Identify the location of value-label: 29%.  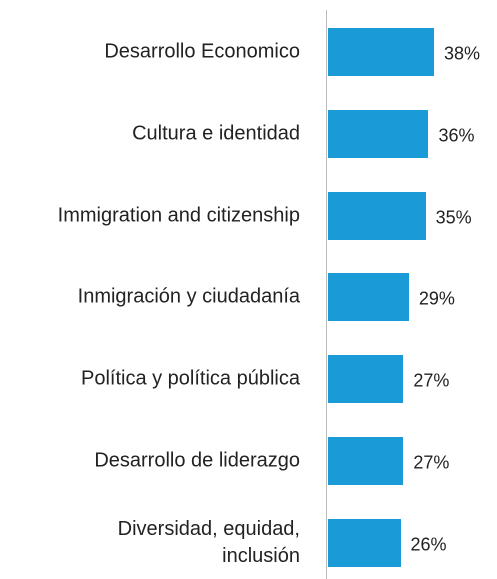
(436, 298).